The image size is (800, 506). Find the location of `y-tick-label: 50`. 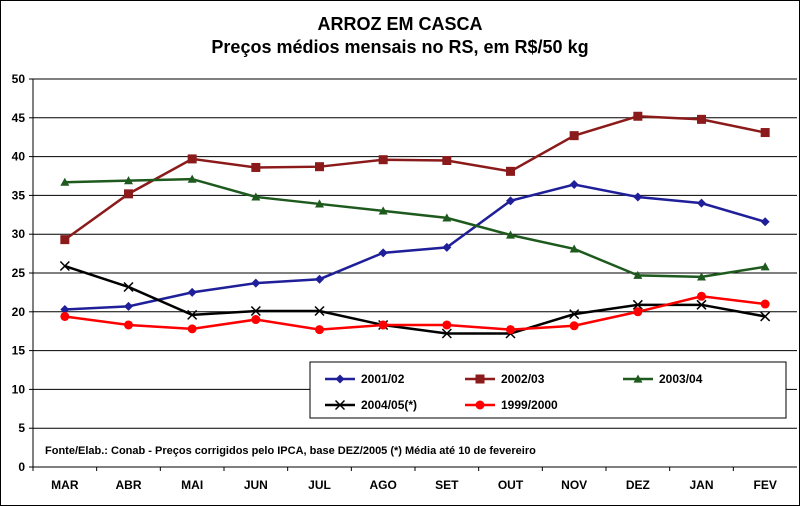

y-tick-label: 50 is located at coordinates (19, 79).